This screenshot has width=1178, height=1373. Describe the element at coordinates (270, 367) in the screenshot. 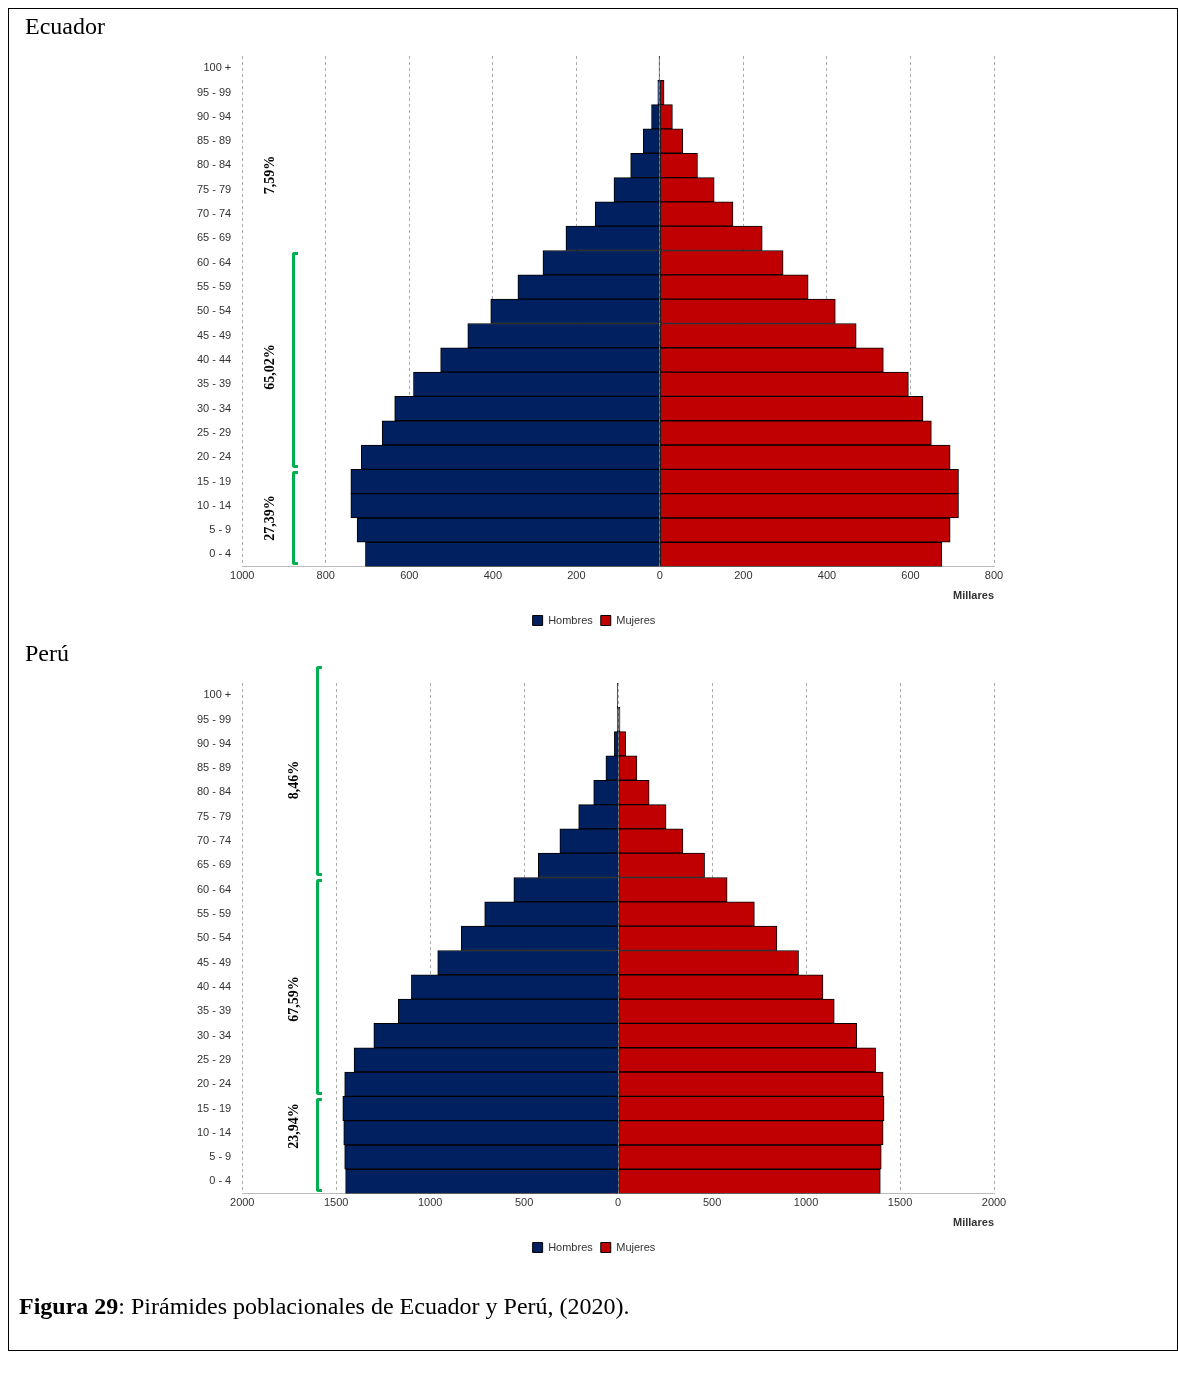

I see `annotation: 65,02%` at that location.